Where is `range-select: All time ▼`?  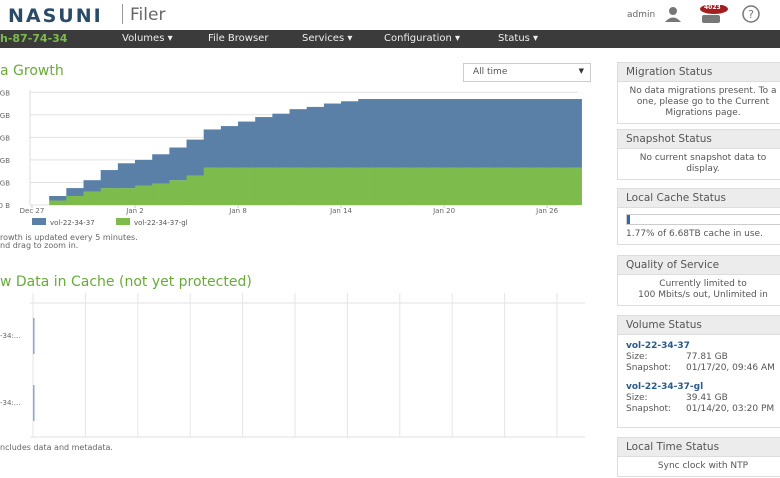 range-select: All time ▼ is located at coordinates (527, 72).